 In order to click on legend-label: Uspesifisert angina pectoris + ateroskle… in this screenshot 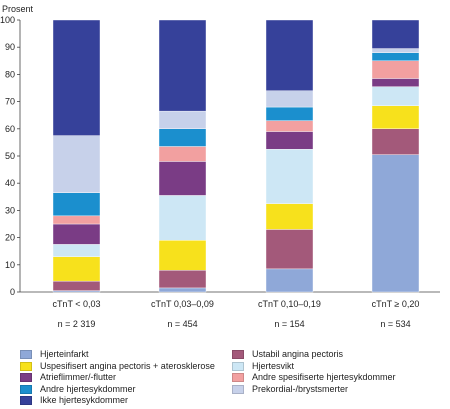, I will do `click(127, 365)`.